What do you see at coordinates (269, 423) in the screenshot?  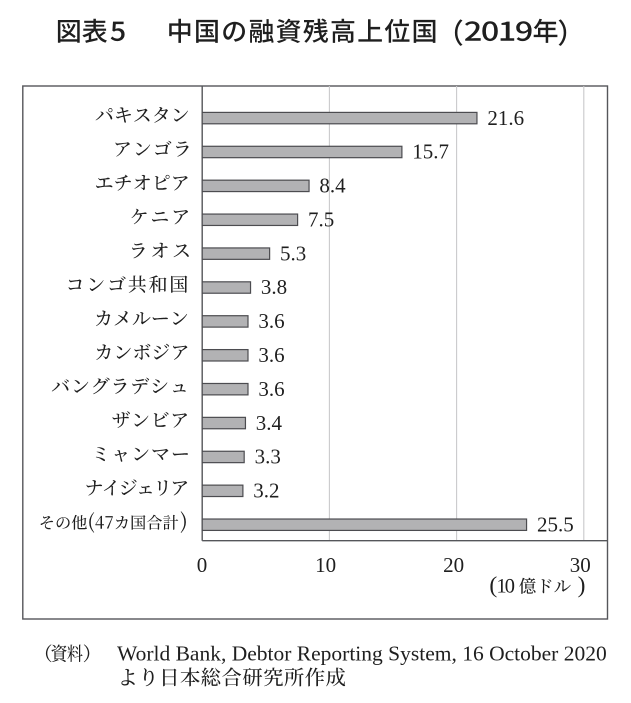 I see `svg-text: 3.4` at bounding box center [269, 423].